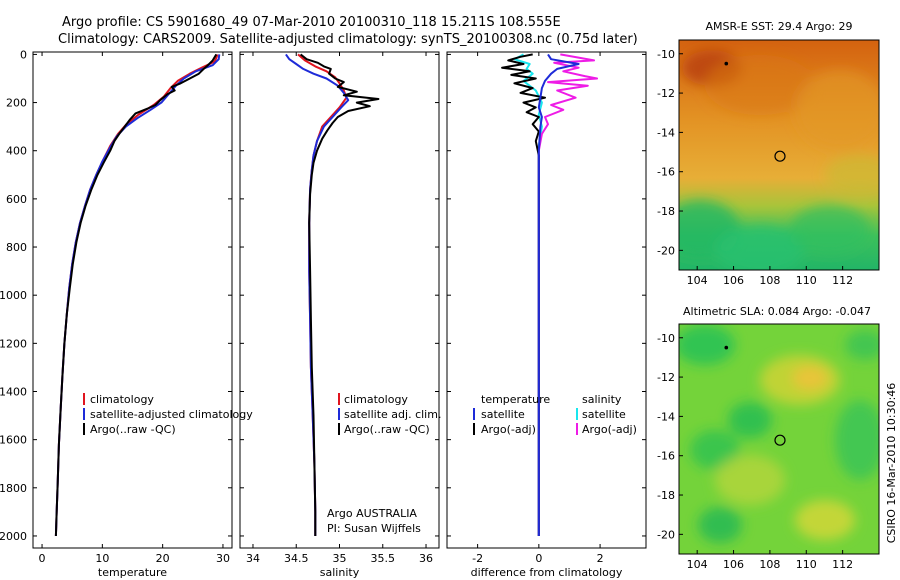  Describe the element at coordinates (426, 558) in the screenshot. I see `x-tick-label: 36` at that location.